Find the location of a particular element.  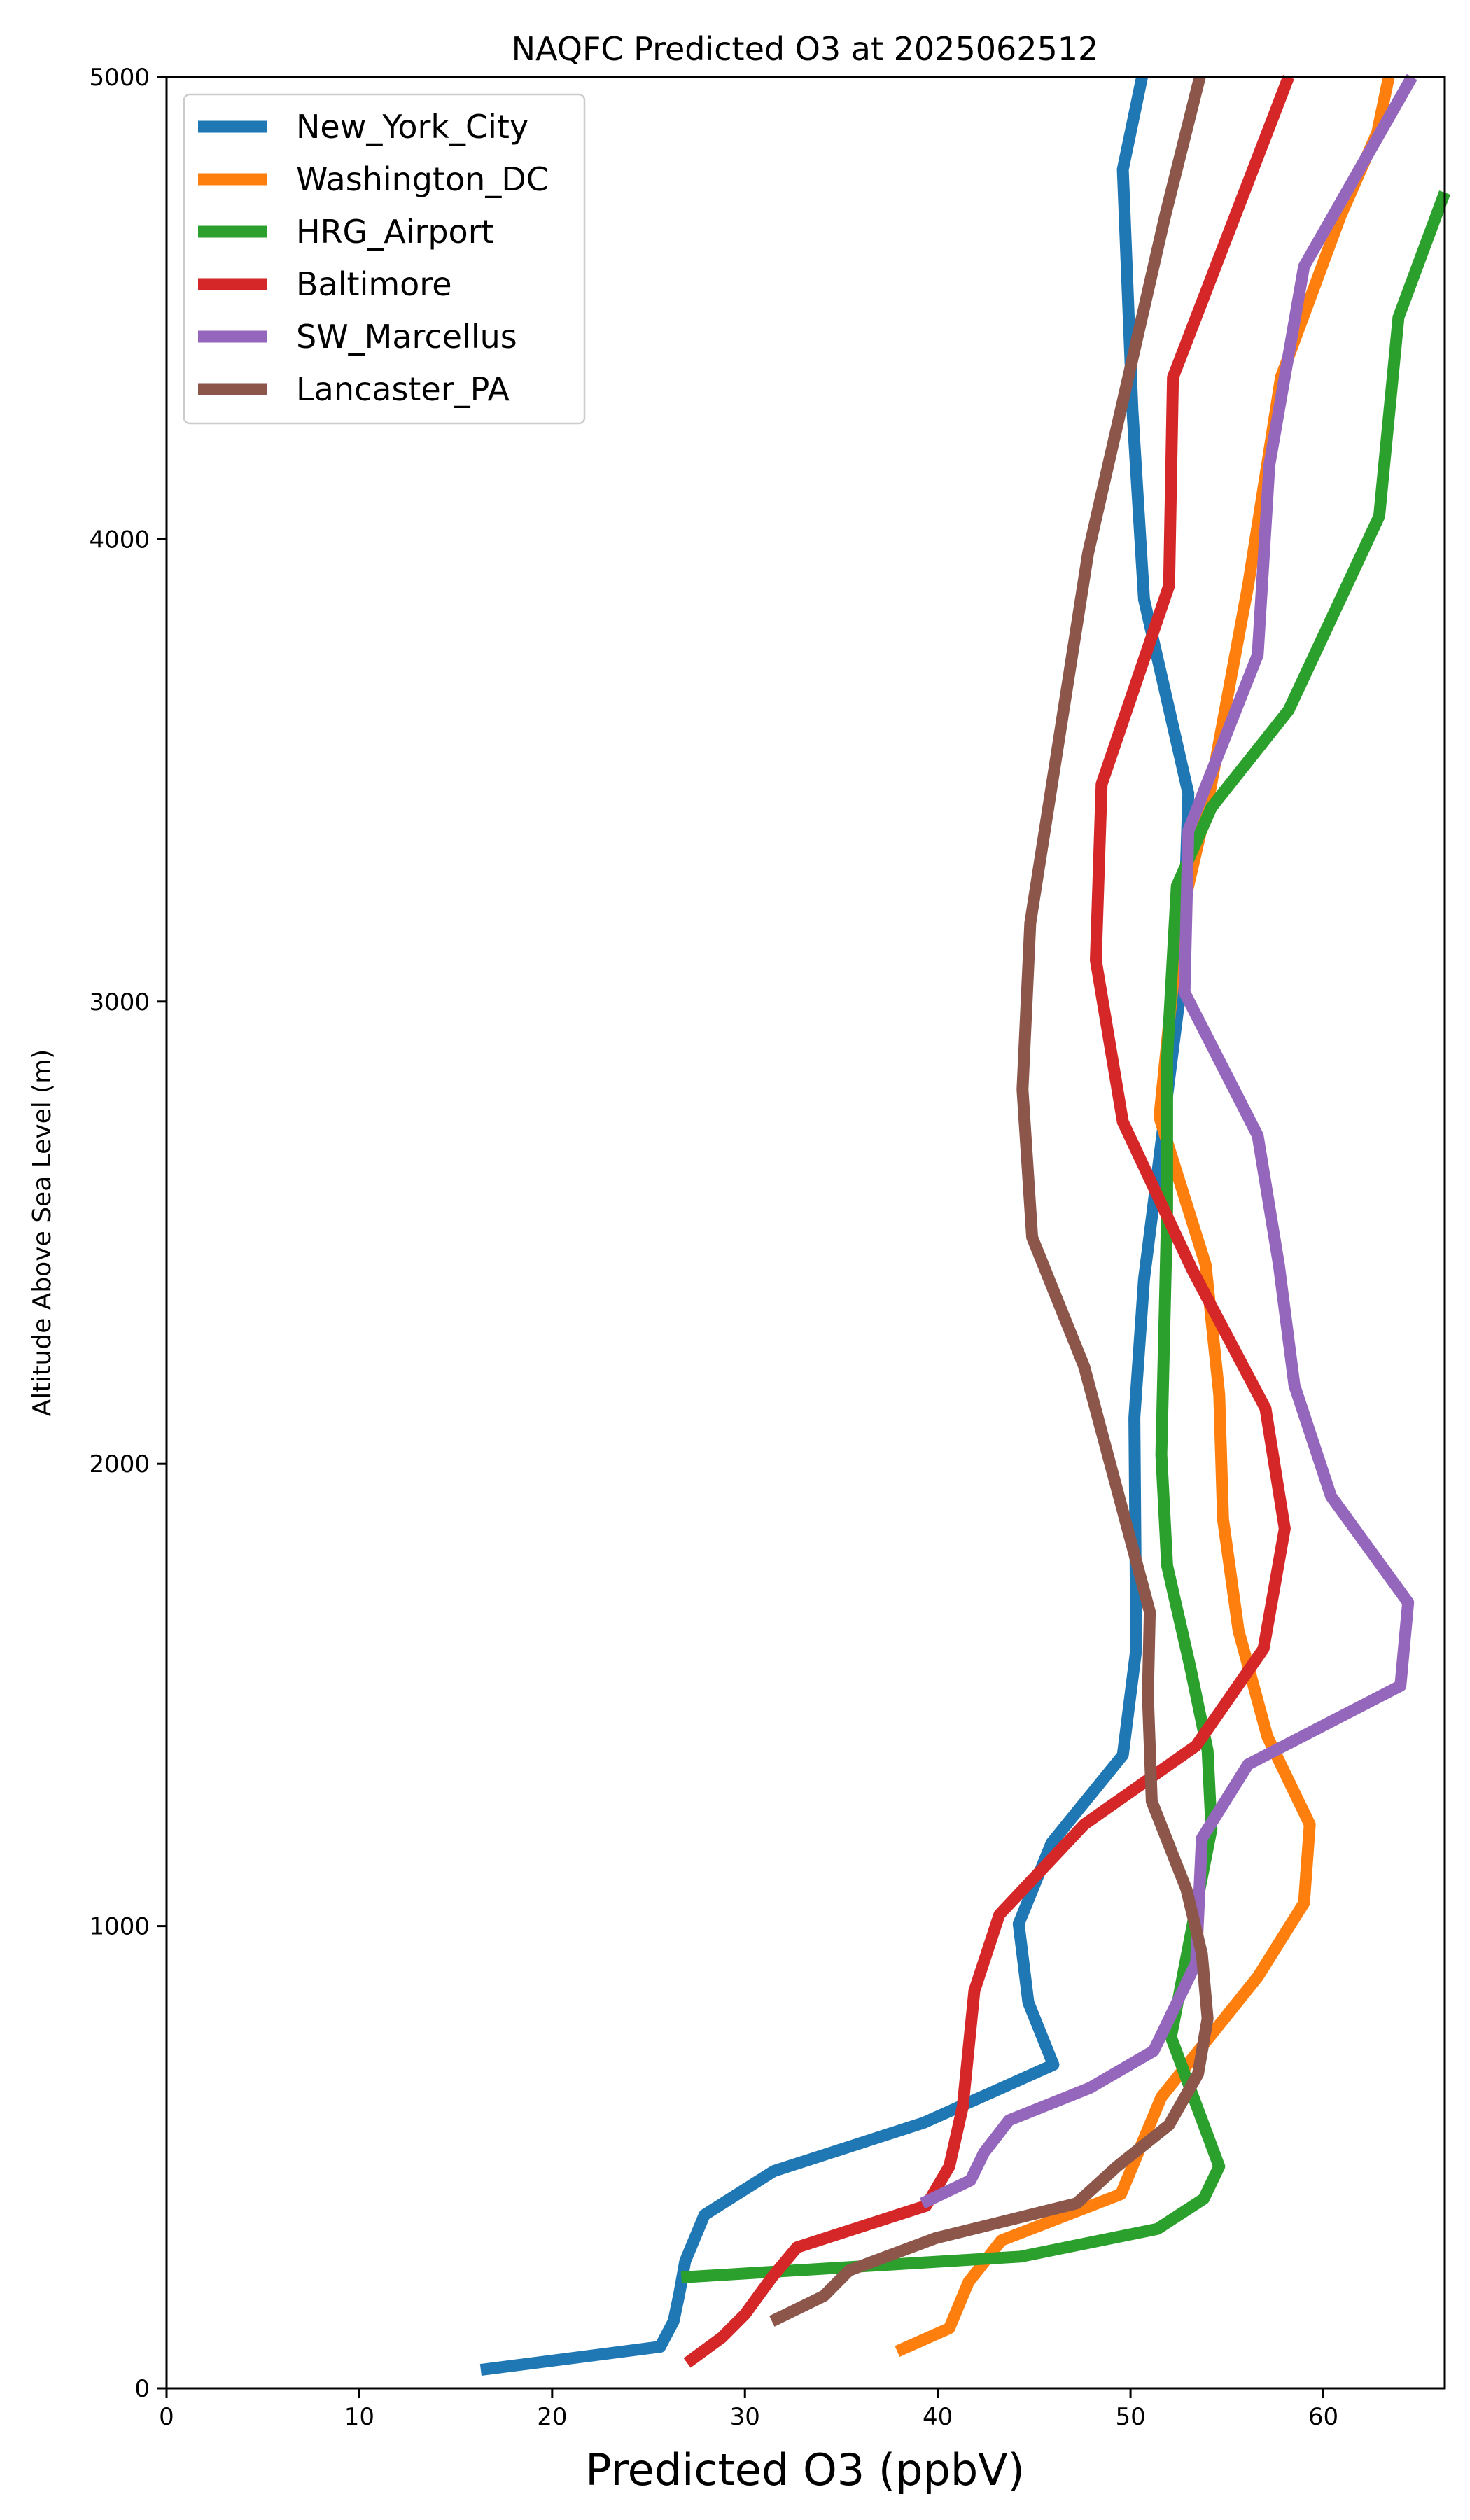

legend-box is located at coordinates (384, 259).